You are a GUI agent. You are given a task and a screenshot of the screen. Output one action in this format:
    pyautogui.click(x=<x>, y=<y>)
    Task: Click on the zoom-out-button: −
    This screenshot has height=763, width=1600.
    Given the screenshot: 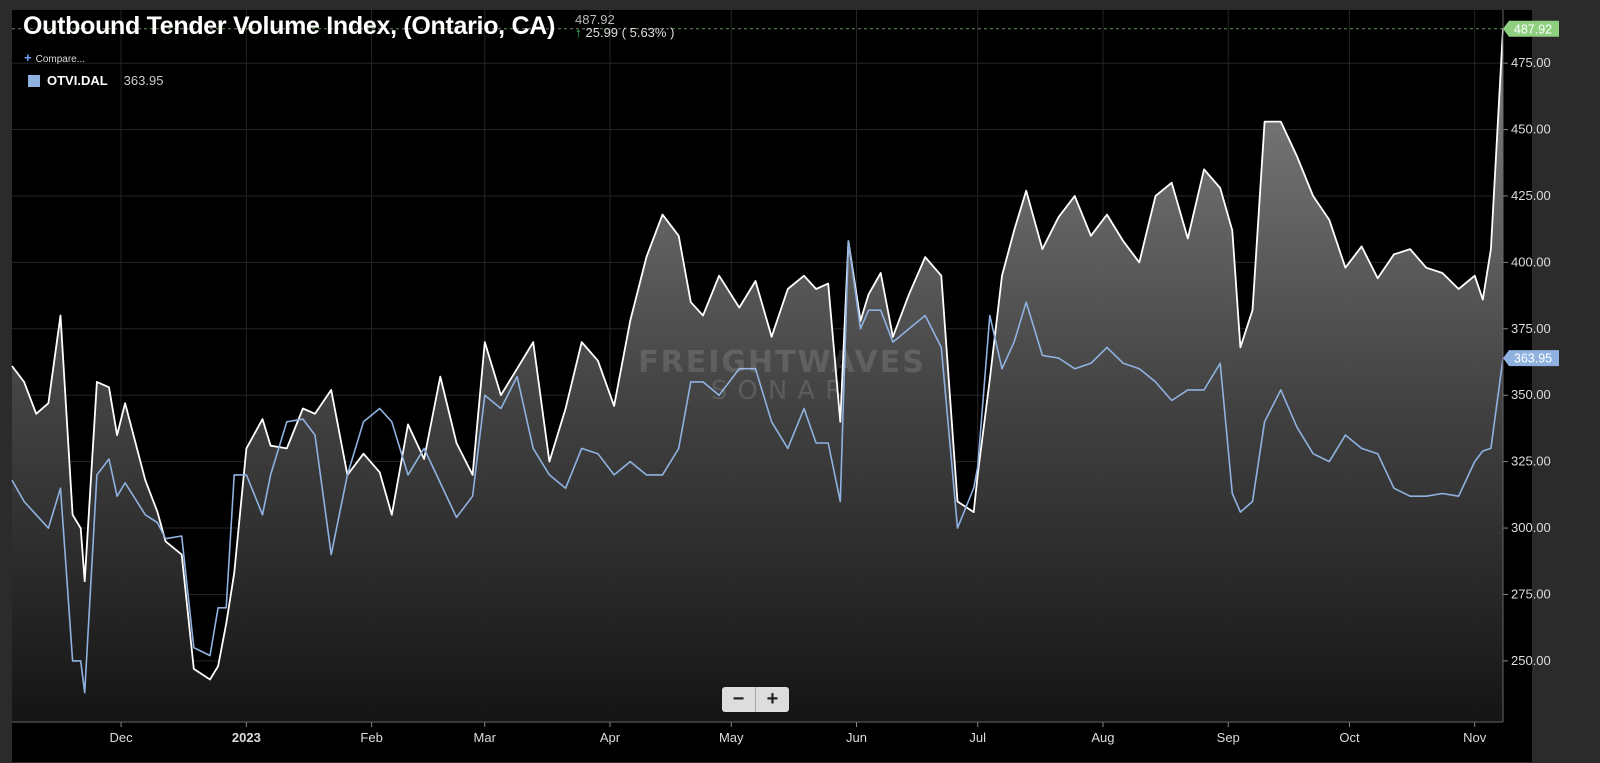 What is the action you would take?
    pyautogui.click(x=738, y=699)
    